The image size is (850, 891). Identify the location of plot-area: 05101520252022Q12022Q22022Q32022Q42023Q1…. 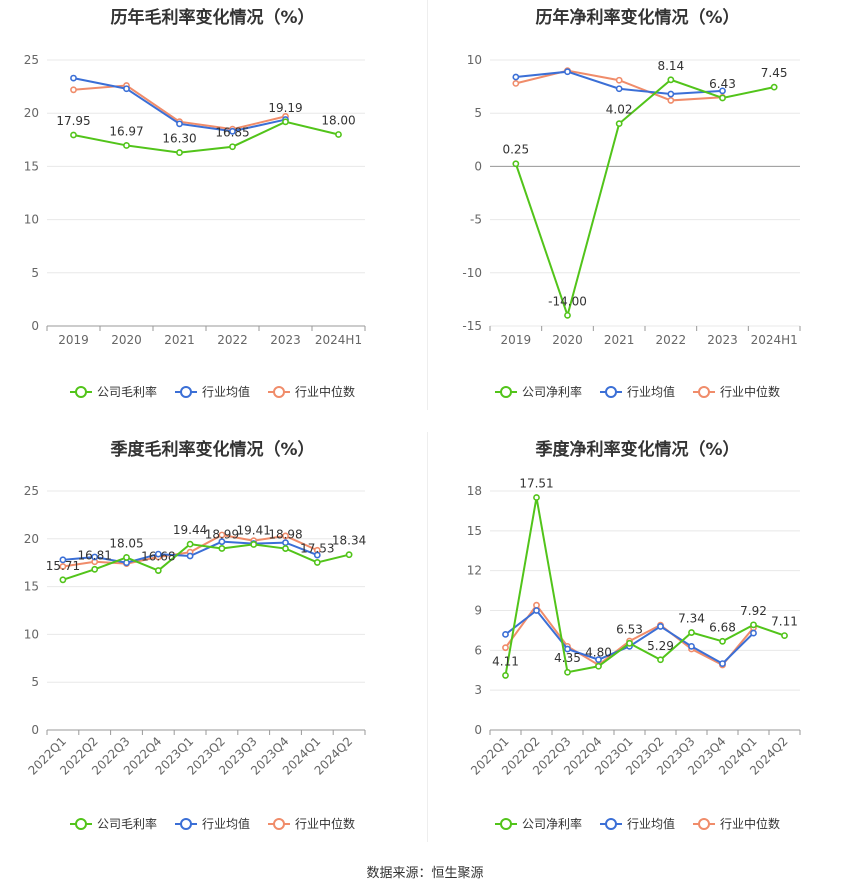
(195, 631).